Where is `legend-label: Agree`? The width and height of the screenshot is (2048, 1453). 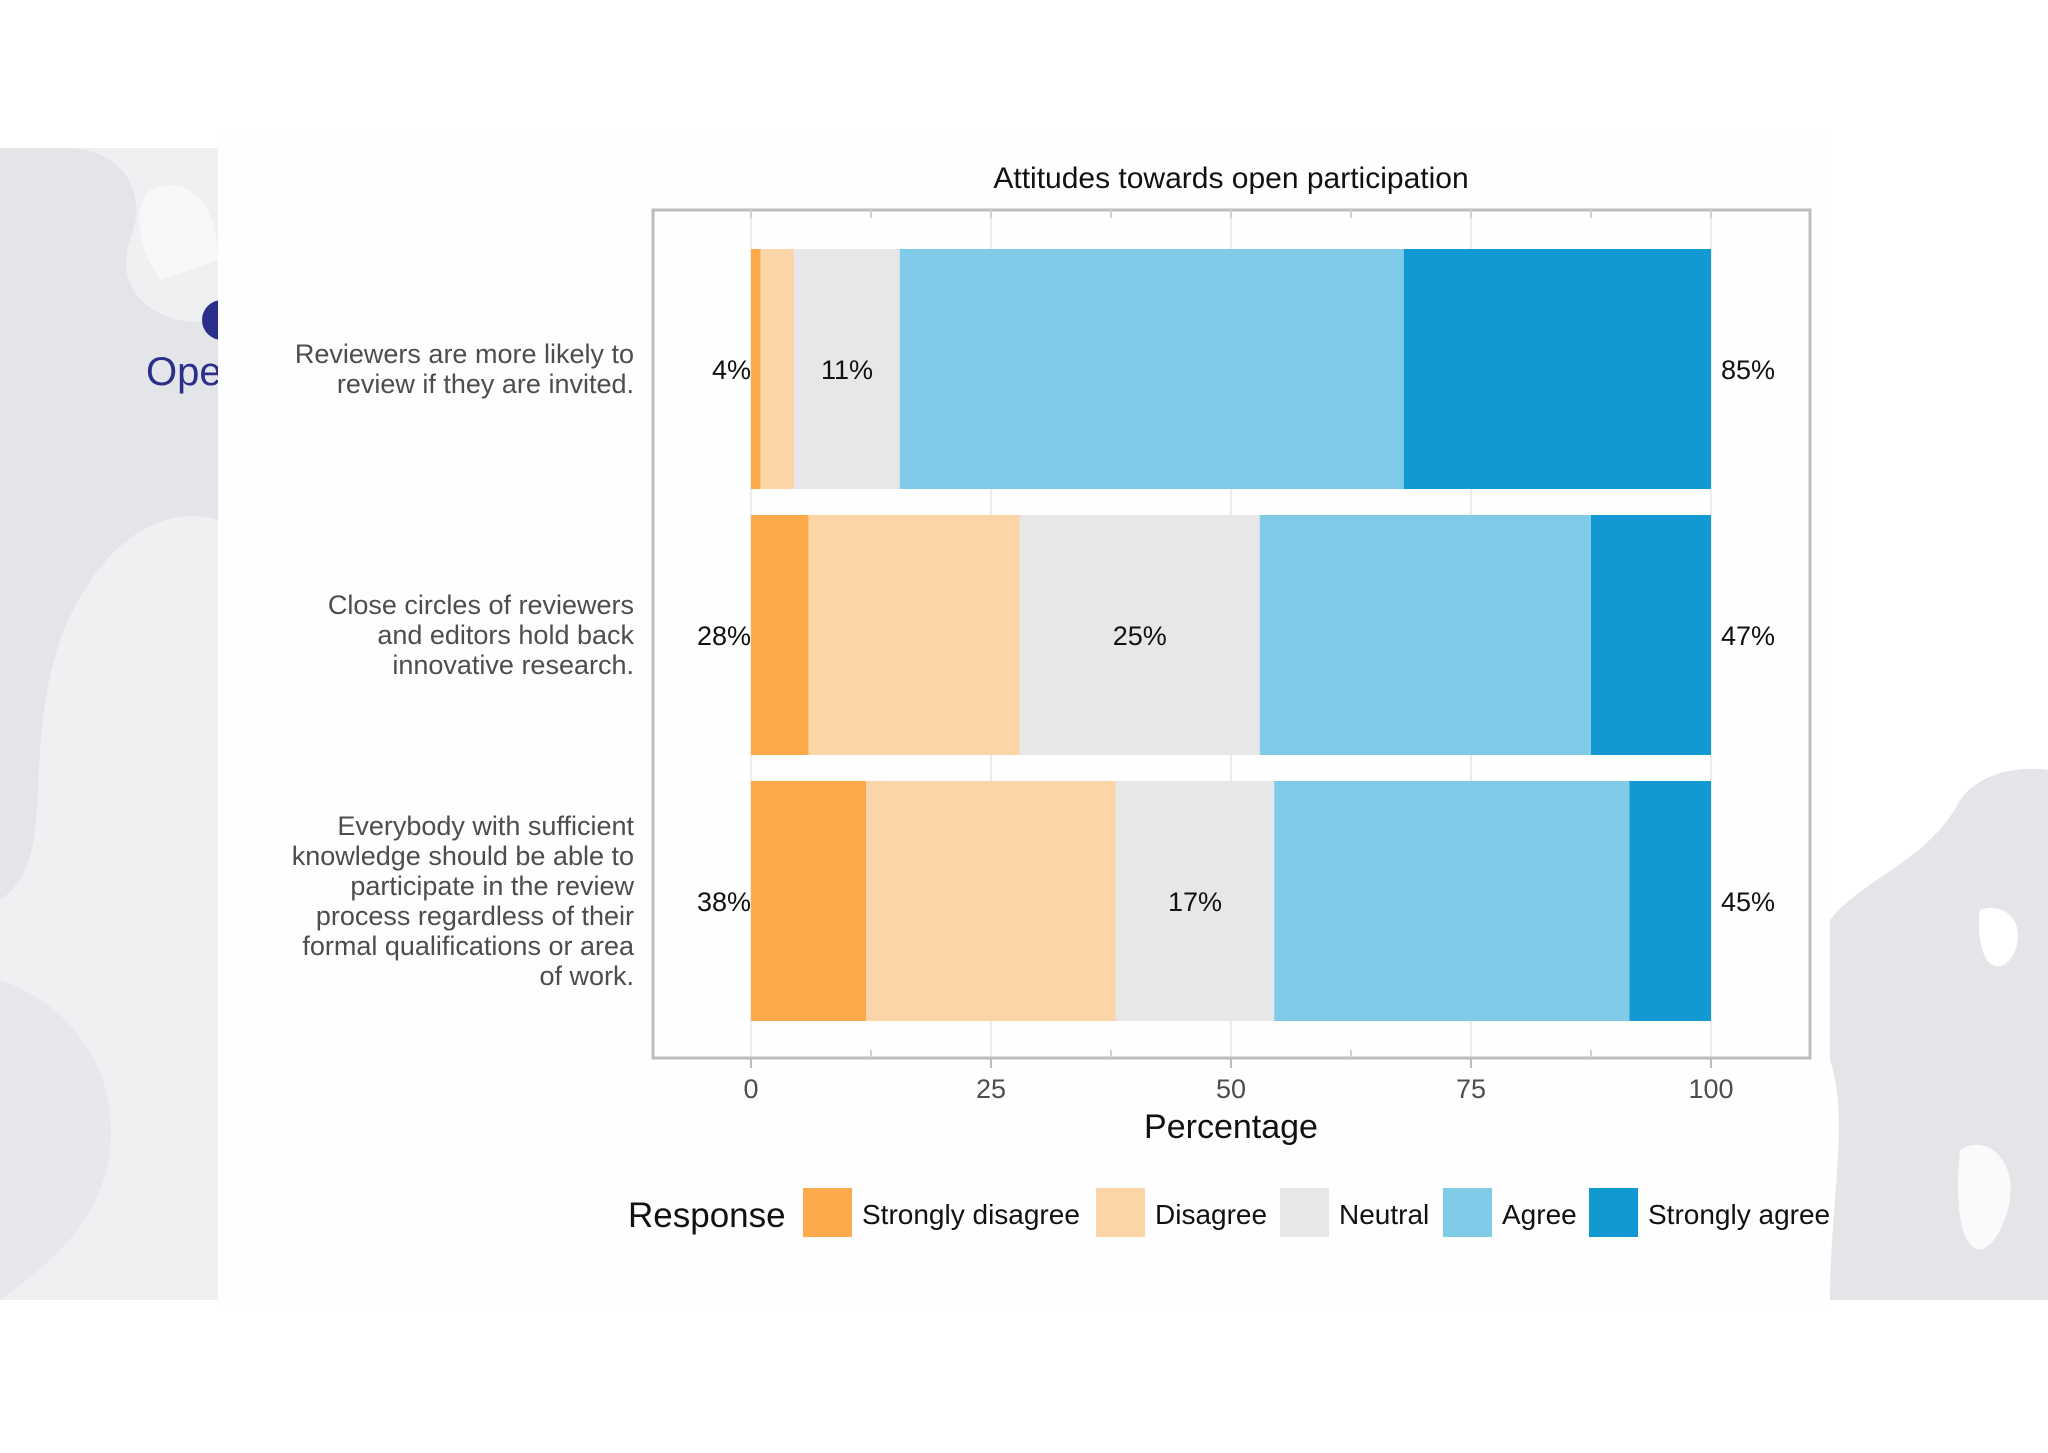 legend-label: Agree is located at coordinates (1539, 1214).